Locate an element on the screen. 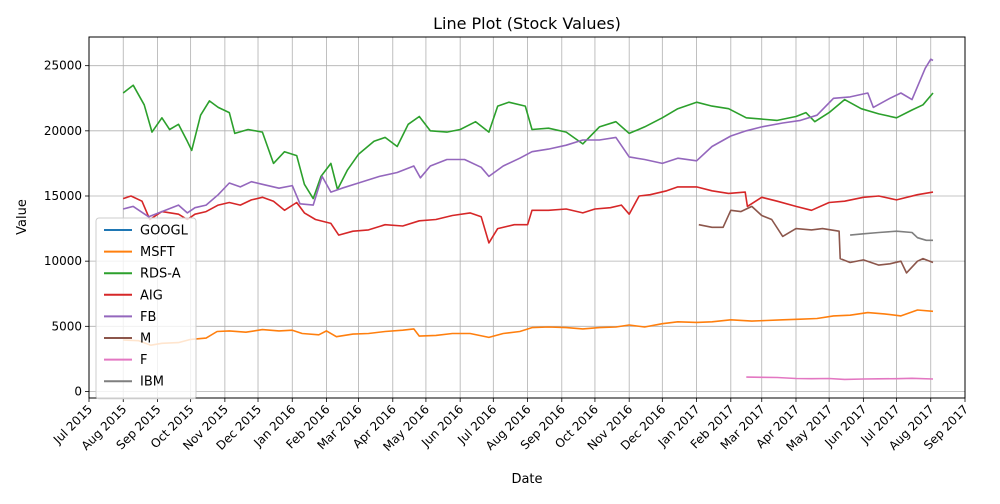 The width and height of the screenshot is (1000, 504). series-line-m is located at coordinates (816, 239).